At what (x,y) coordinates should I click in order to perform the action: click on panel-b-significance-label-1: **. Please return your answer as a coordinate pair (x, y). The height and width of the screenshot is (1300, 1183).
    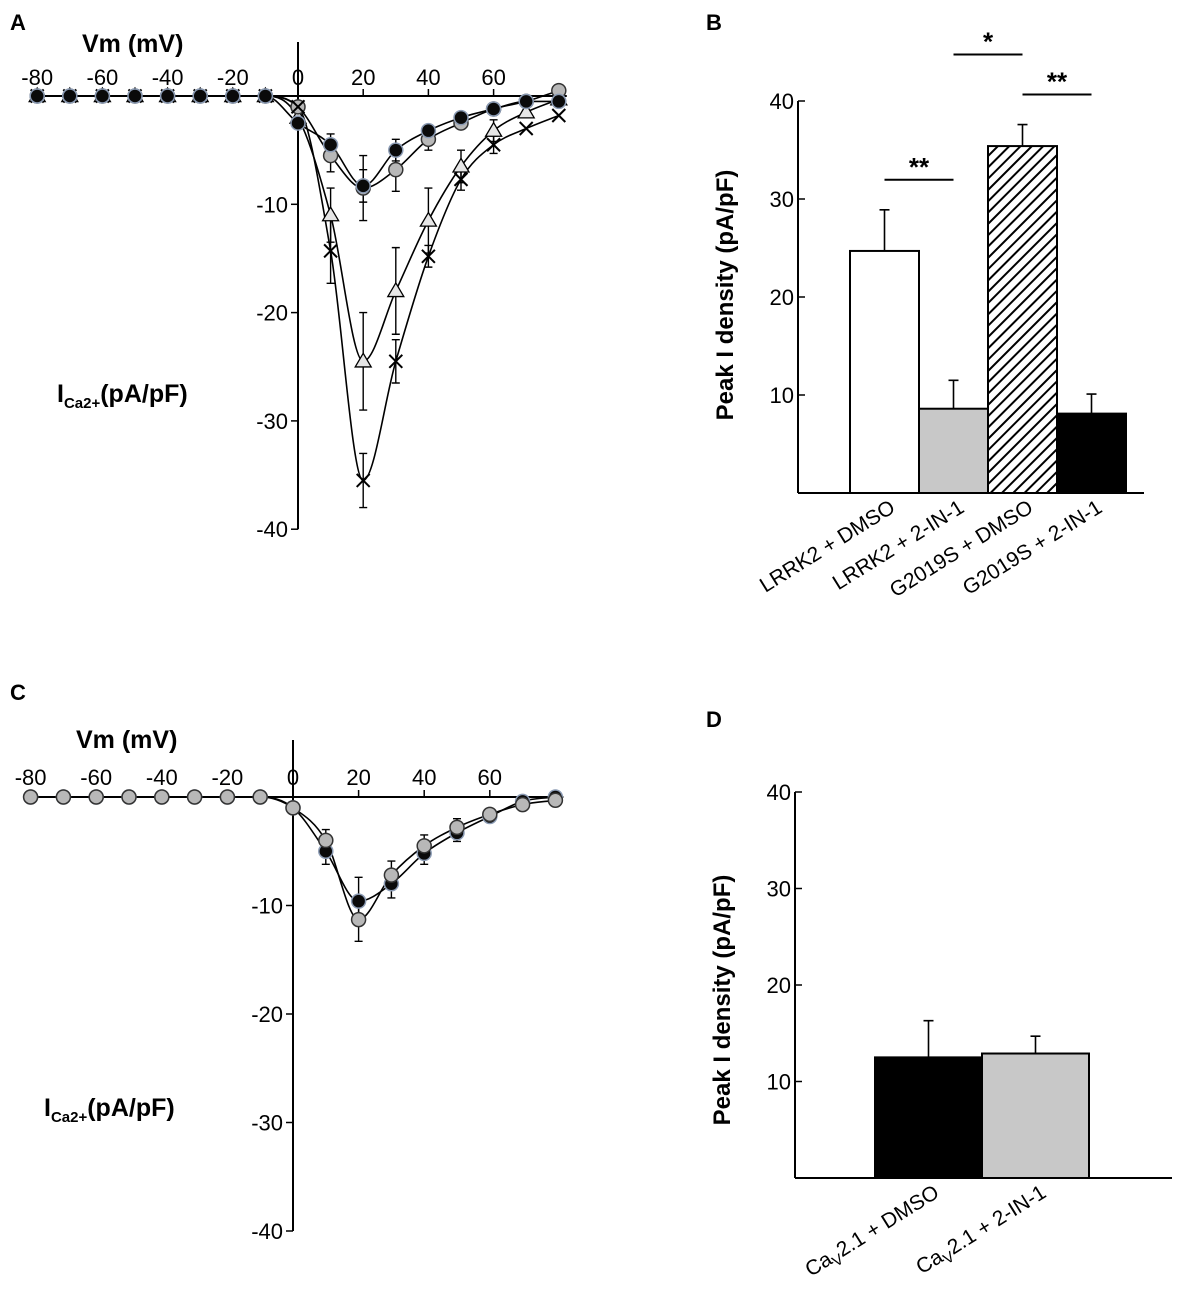
    Looking at the image, I should click on (1057, 82).